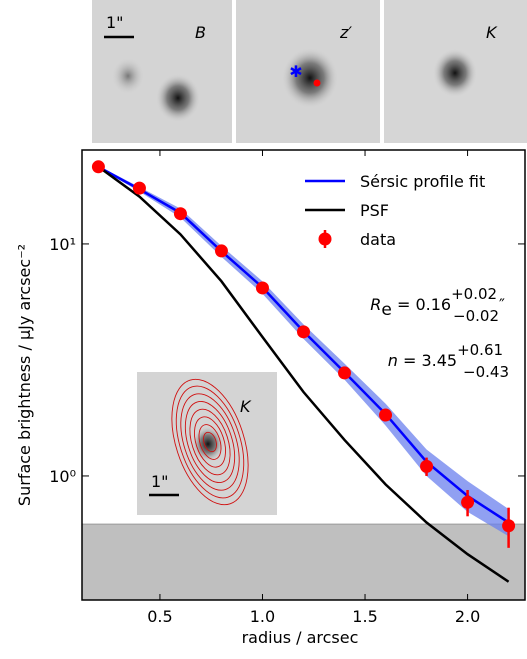 The height and width of the screenshot is (659, 527). Describe the element at coordinates (325, 239) in the screenshot. I see `legend-swatch` at that location.